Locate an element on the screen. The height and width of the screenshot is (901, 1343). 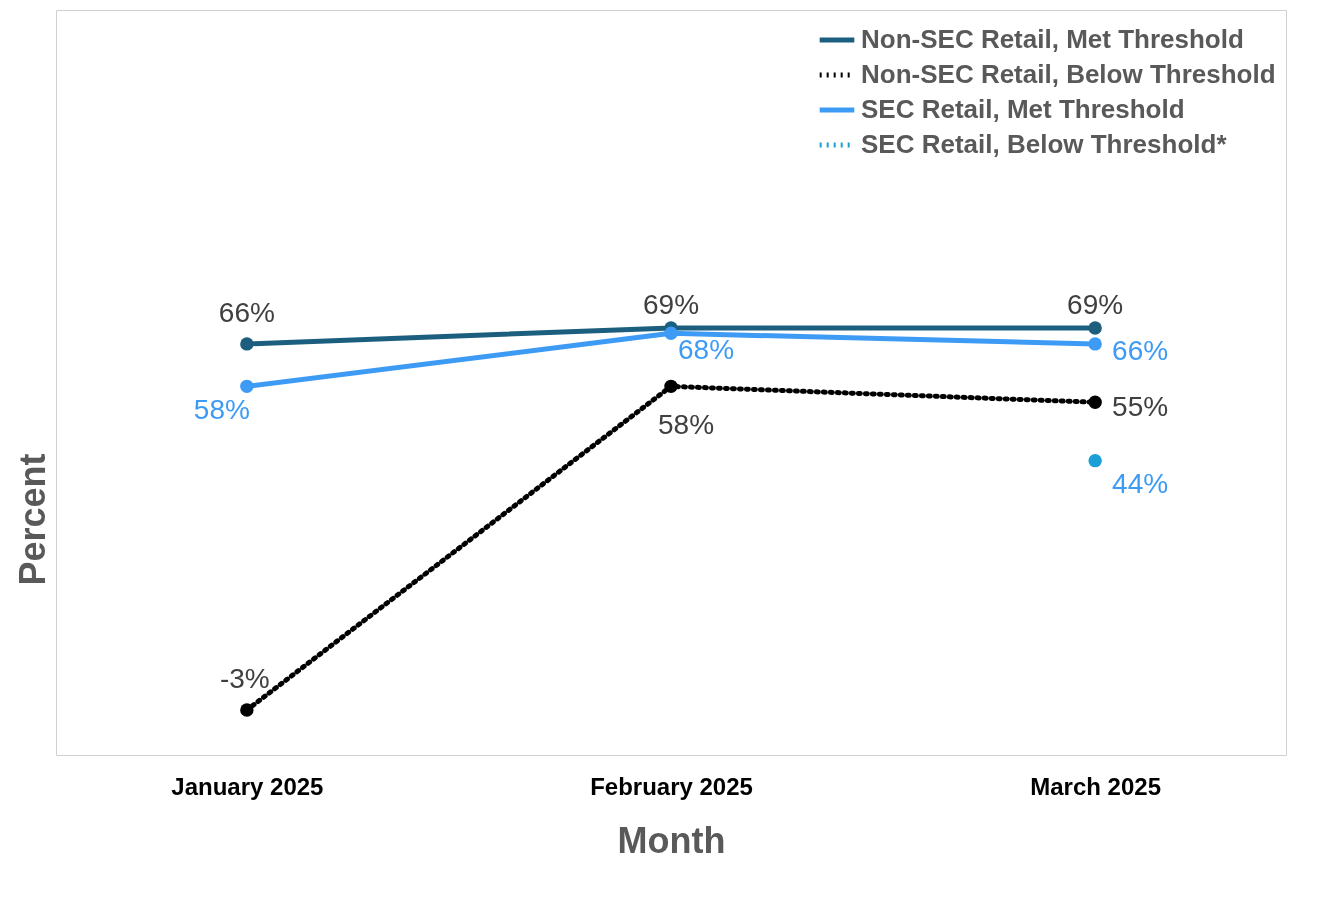
legend-label: SEC Retail, Below Threshold* is located at coordinates (1044, 144).